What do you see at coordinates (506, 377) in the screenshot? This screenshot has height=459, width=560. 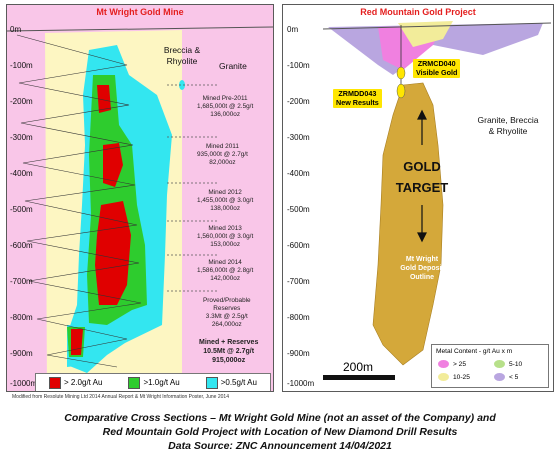 I see `legend-item: < 5` at bounding box center [506, 377].